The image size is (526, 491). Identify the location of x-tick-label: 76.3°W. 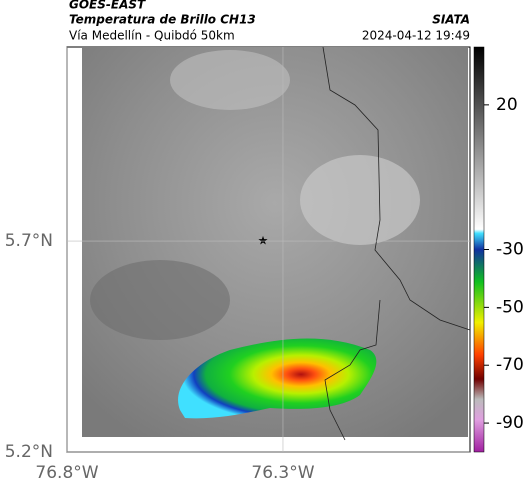
(282, 473).